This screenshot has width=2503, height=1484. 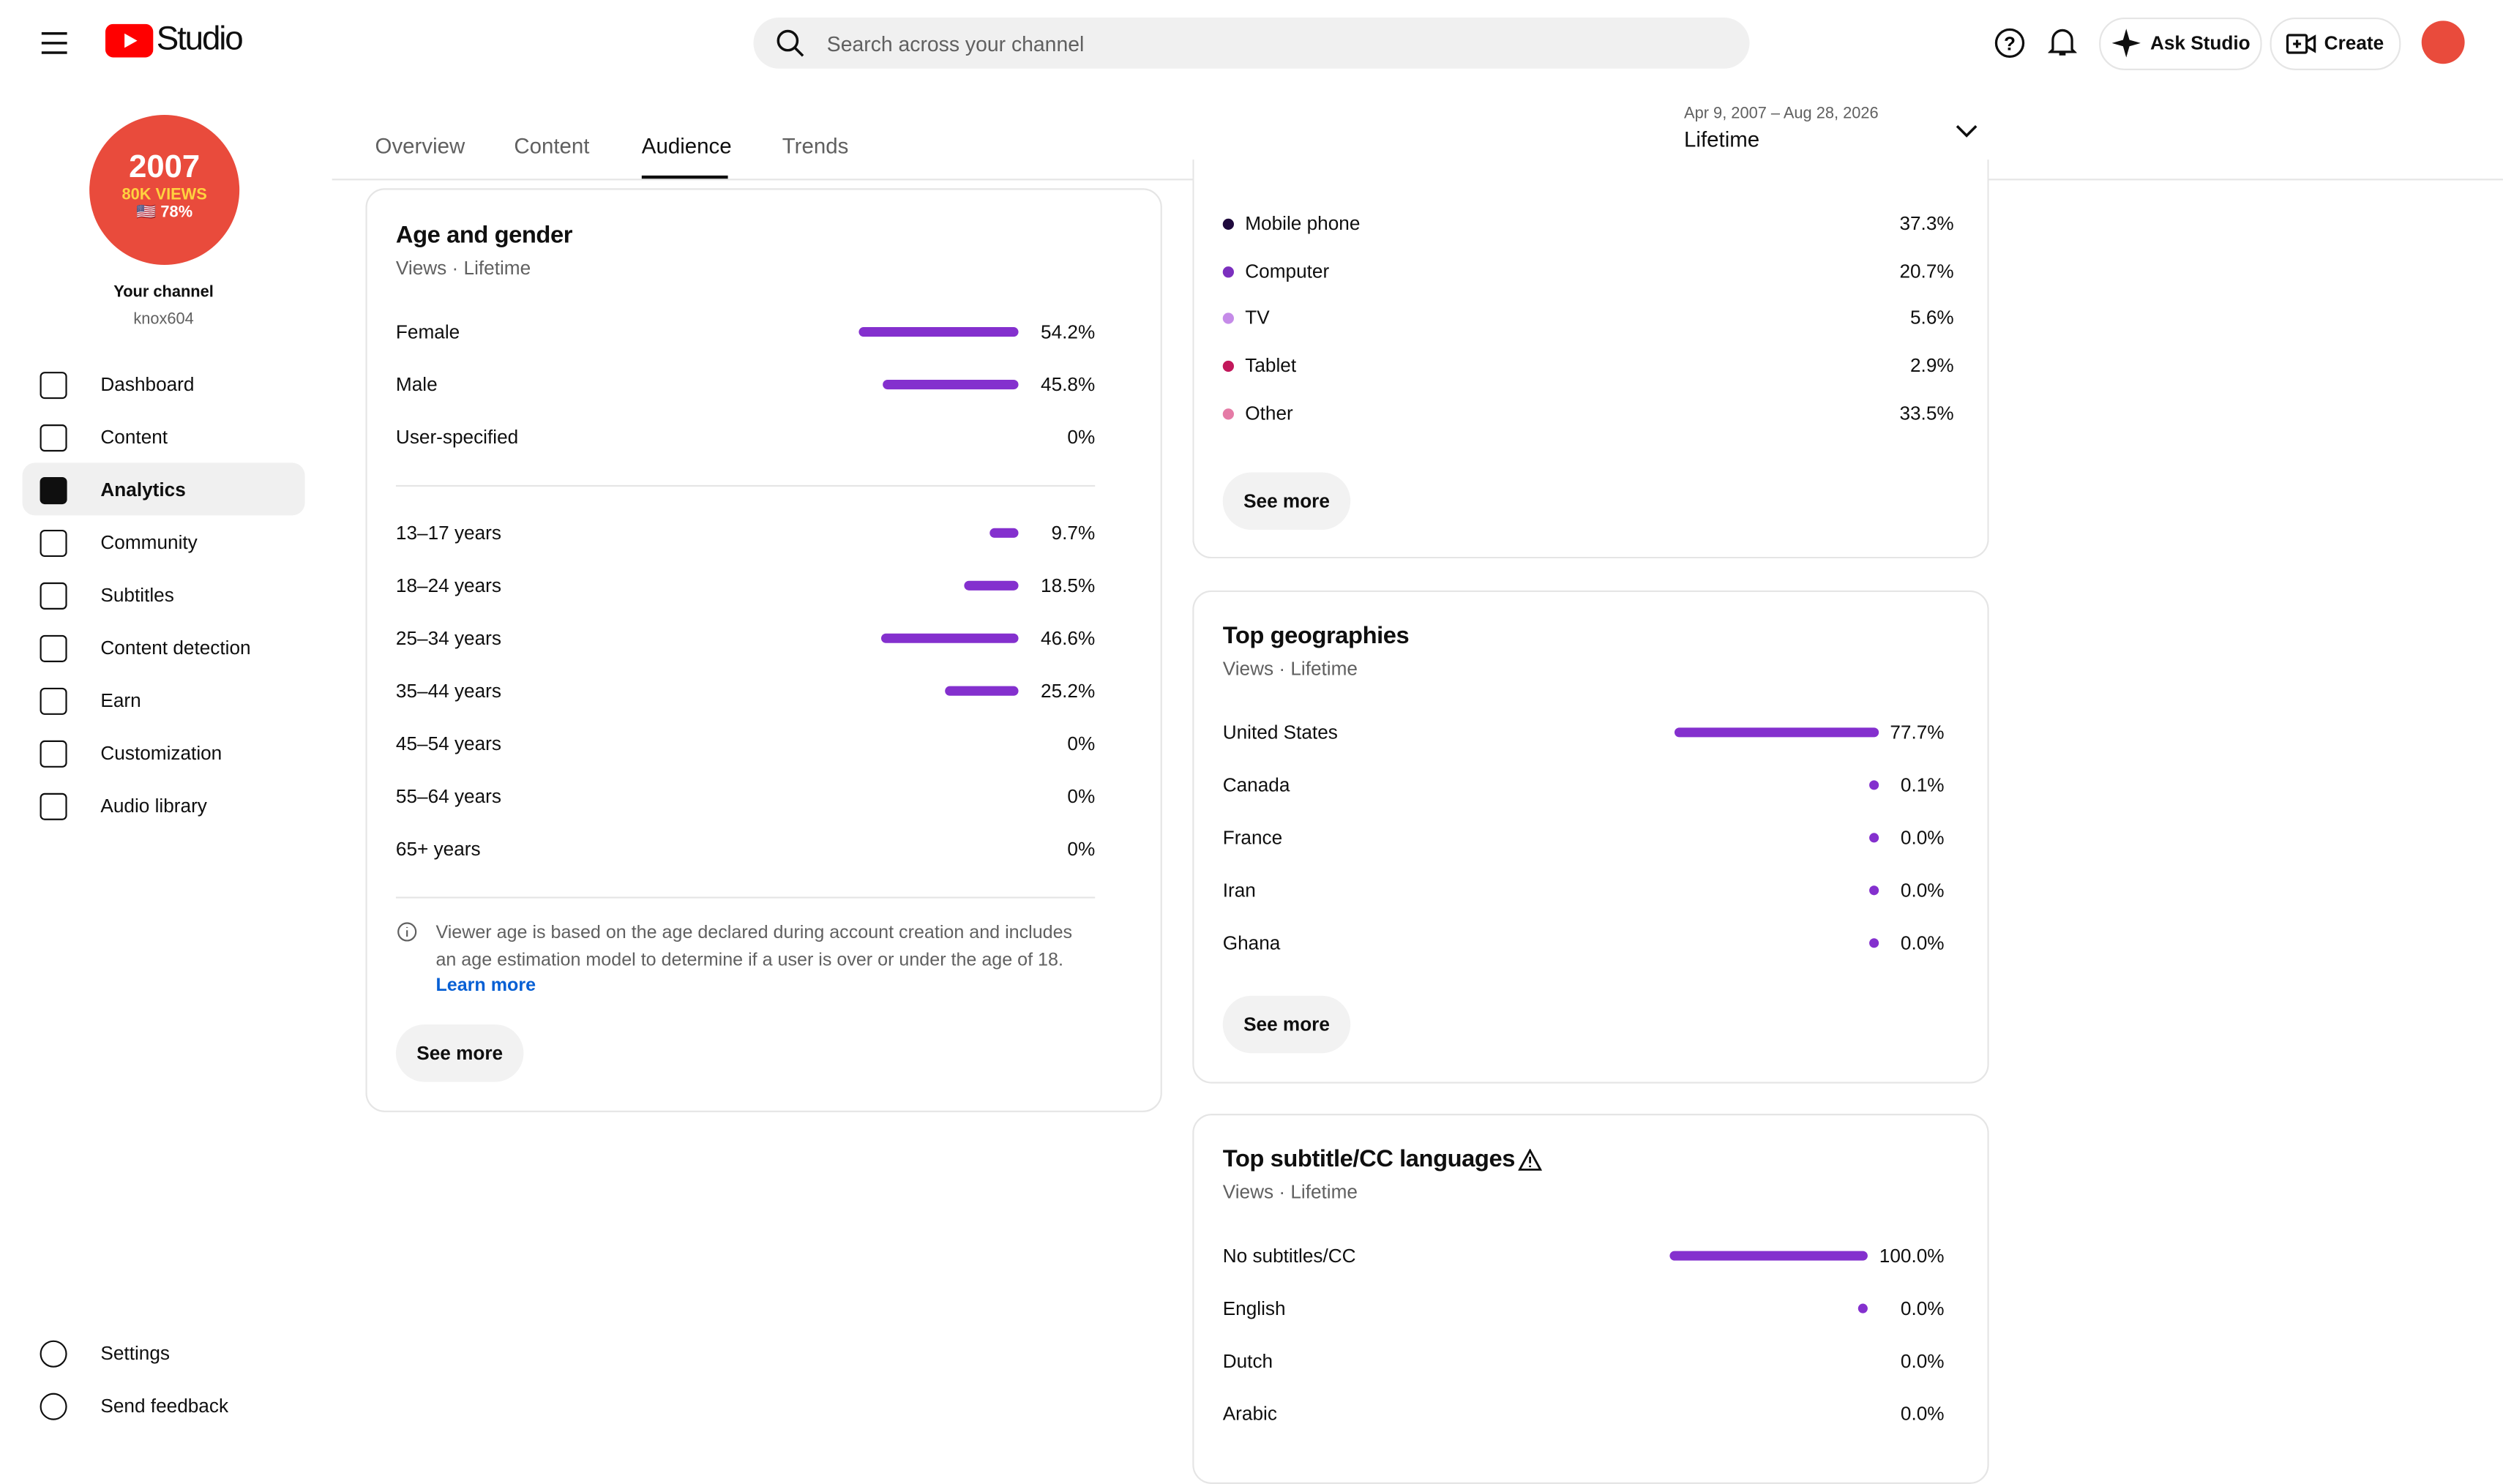 I want to click on row-label: 55–64 years, so click(x=448, y=796).